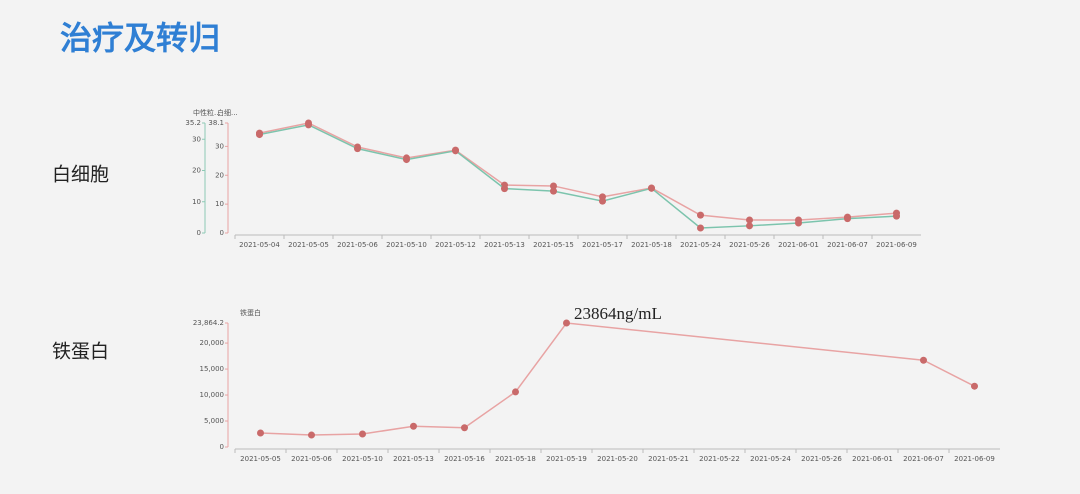  What do you see at coordinates (212, 395) in the screenshot?
I see `y-tick-label: 10,000` at bounding box center [212, 395].